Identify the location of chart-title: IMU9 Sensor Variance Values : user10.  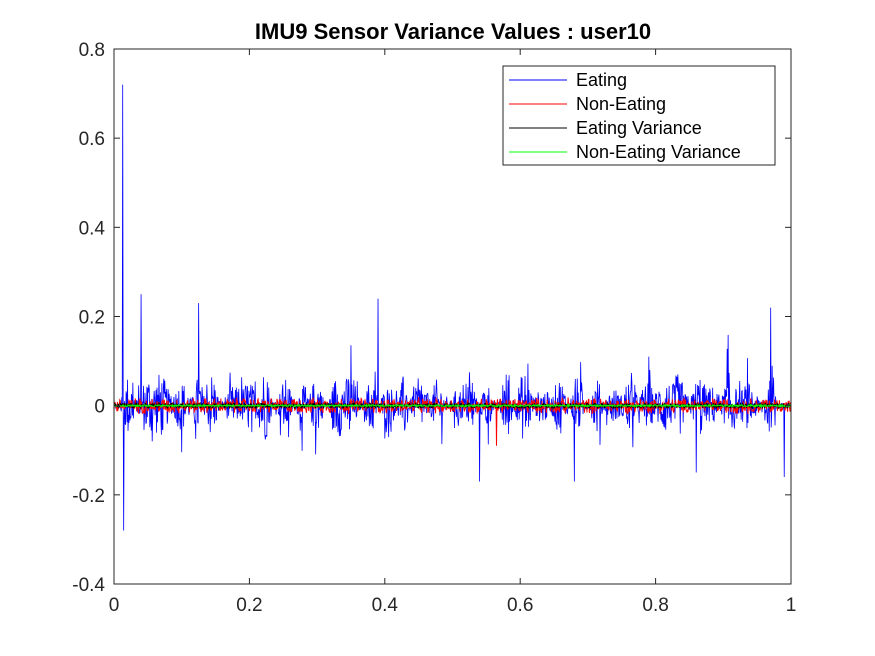
(453, 31).